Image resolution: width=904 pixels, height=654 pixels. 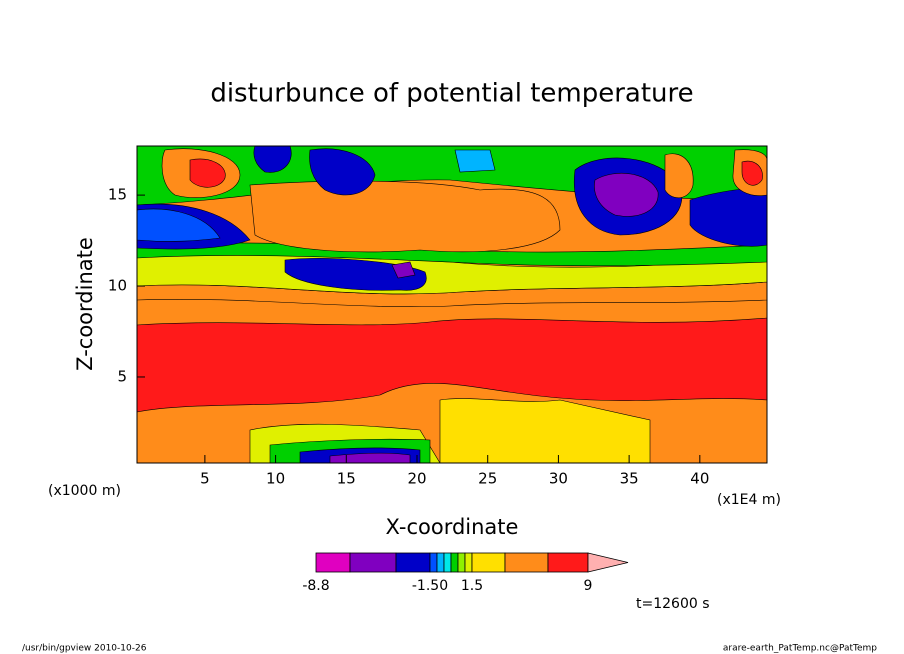 I want to click on colorbar-tick-label: 9, so click(x=588, y=586).